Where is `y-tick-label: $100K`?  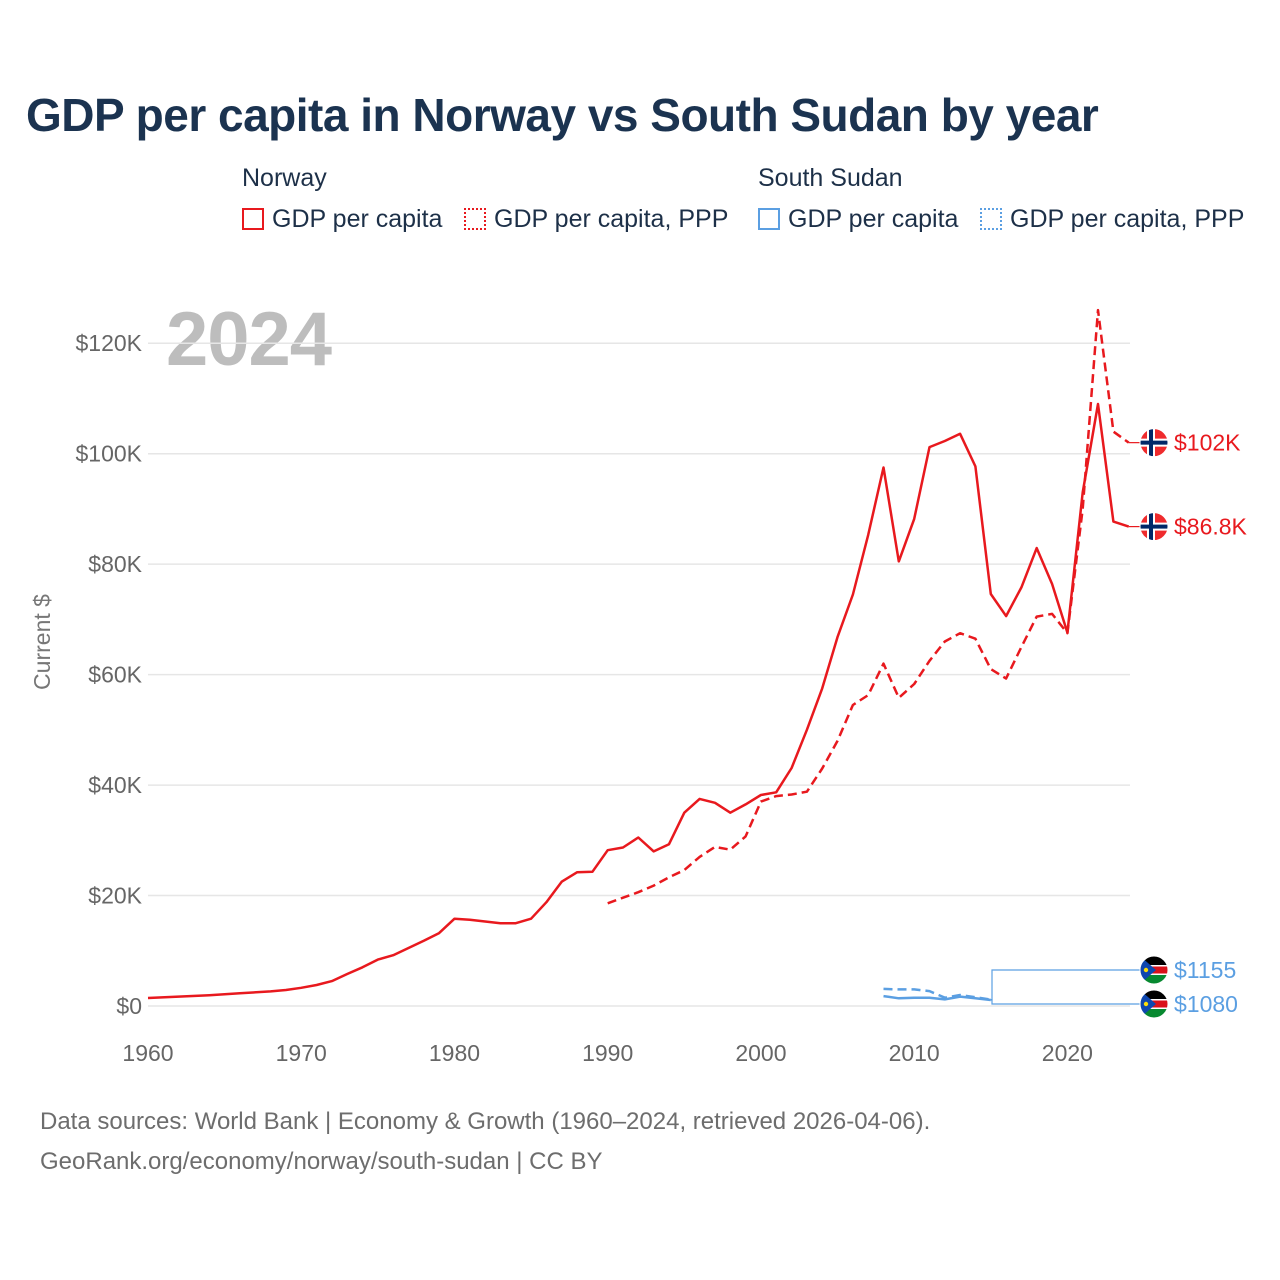
y-tick-label: $100K is located at coordinates (108, 454).